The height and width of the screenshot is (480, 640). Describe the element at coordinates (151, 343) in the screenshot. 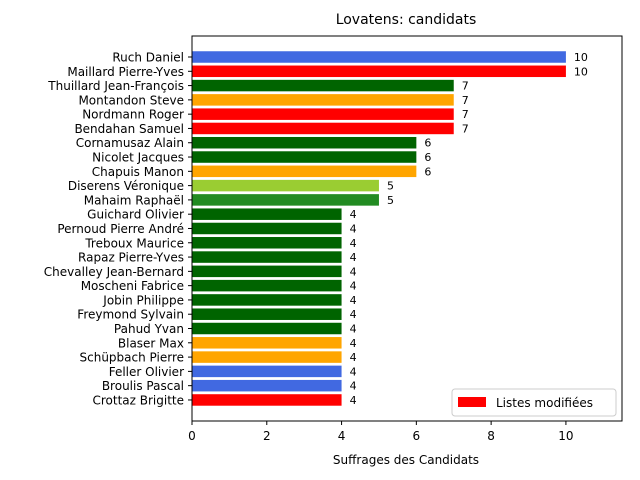

I see `y-tick-label: Blaser Max` at that location.